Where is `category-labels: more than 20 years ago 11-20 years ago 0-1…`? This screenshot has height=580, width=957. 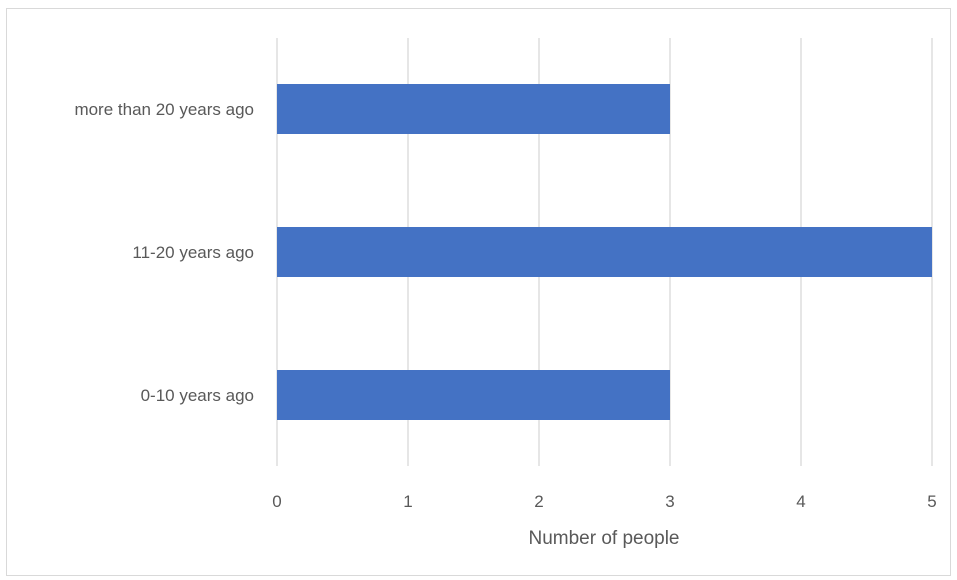 category-labels: more than 20 years ago 11-20 years ago 0-1… is located at coordinates (164, 252).